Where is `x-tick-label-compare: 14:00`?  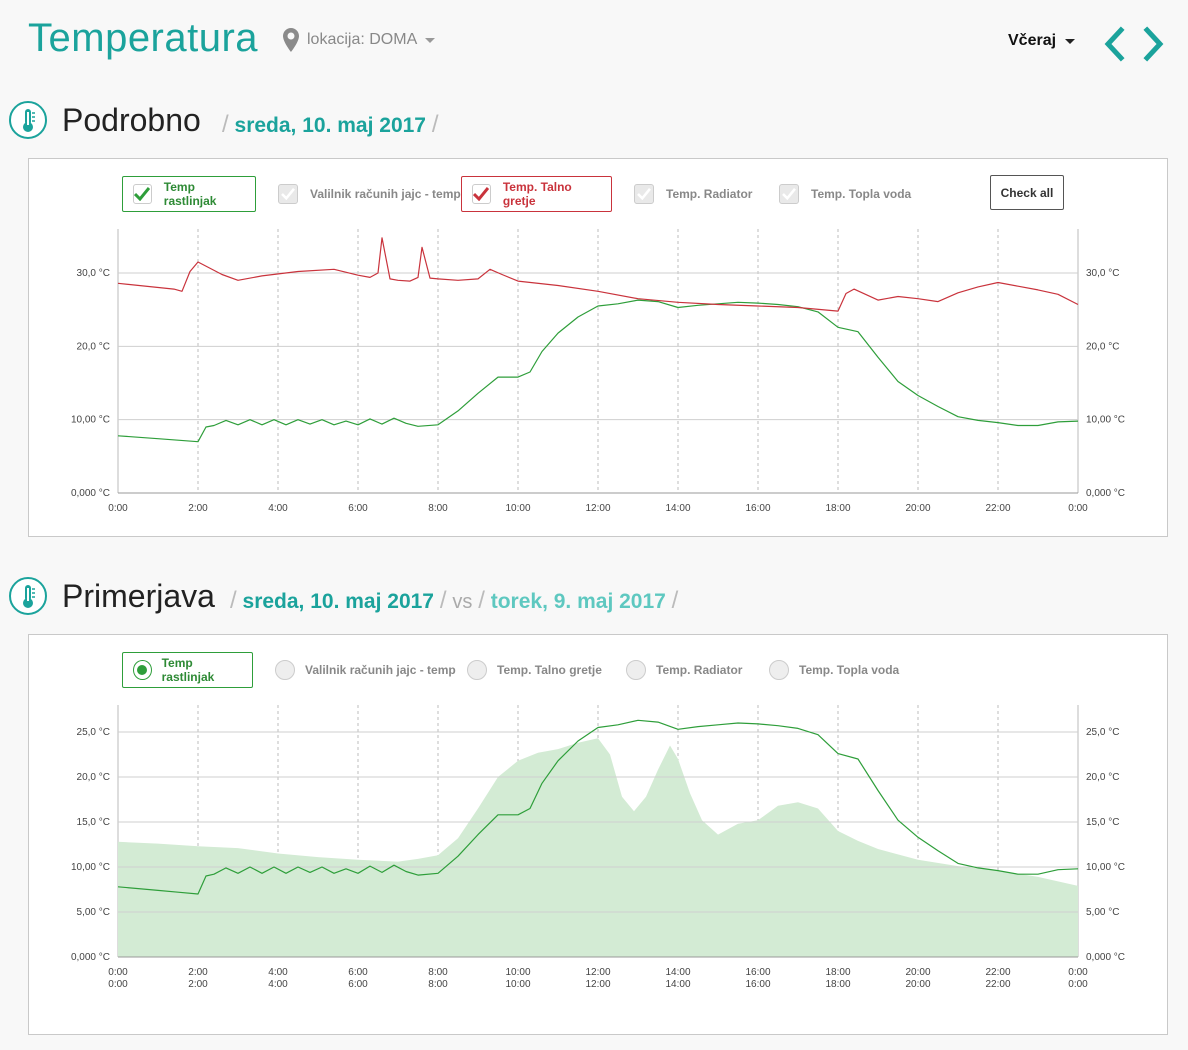
x-tick-label-compare: 14:00 is located at coordinates (677, 984).